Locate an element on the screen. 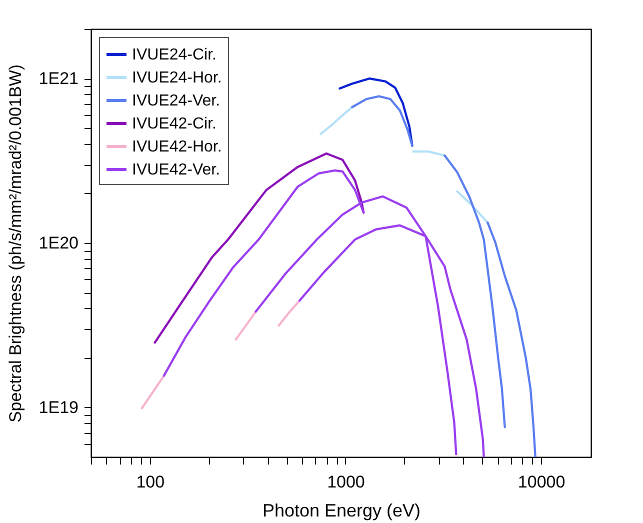 The width and height of the screenshot is (643, 523). legend-label: IVUE42-Ver. is located at coordinates (176, 170).